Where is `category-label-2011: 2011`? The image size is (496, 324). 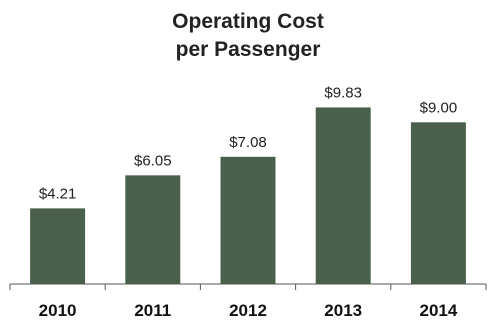 category-label-2011: 2011 is located at coordinates (152, 310).